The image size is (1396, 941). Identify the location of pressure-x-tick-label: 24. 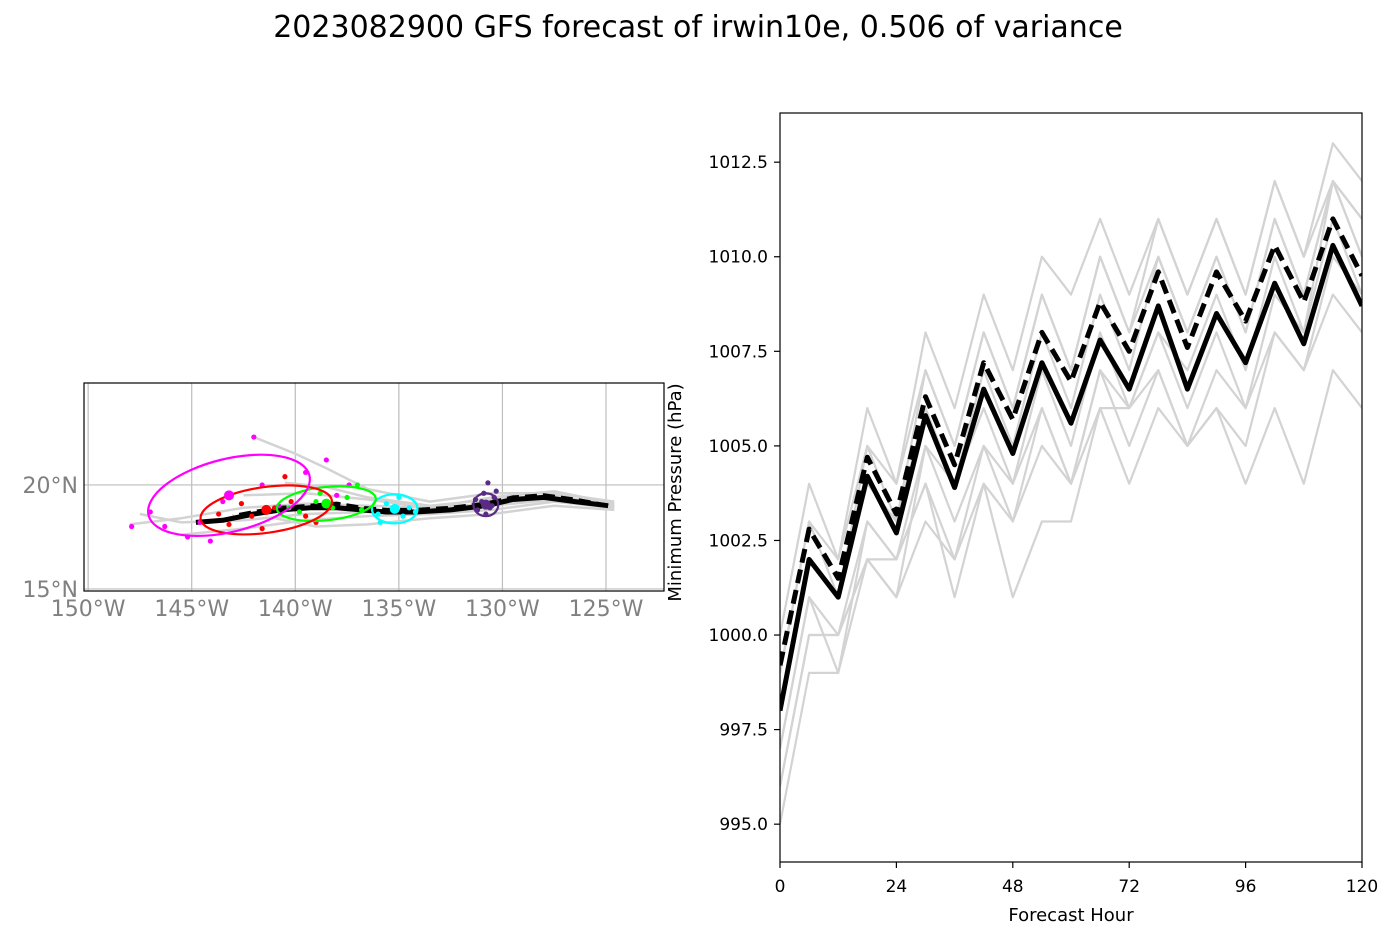
(897, 887).